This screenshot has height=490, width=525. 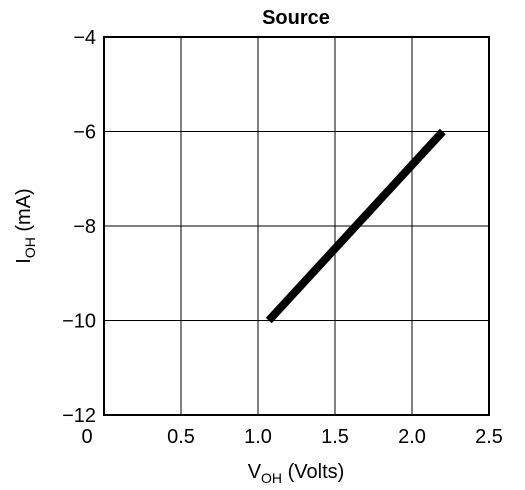 I want to click on y-axis-label: IOH (mA), so click(x=25, y=225).